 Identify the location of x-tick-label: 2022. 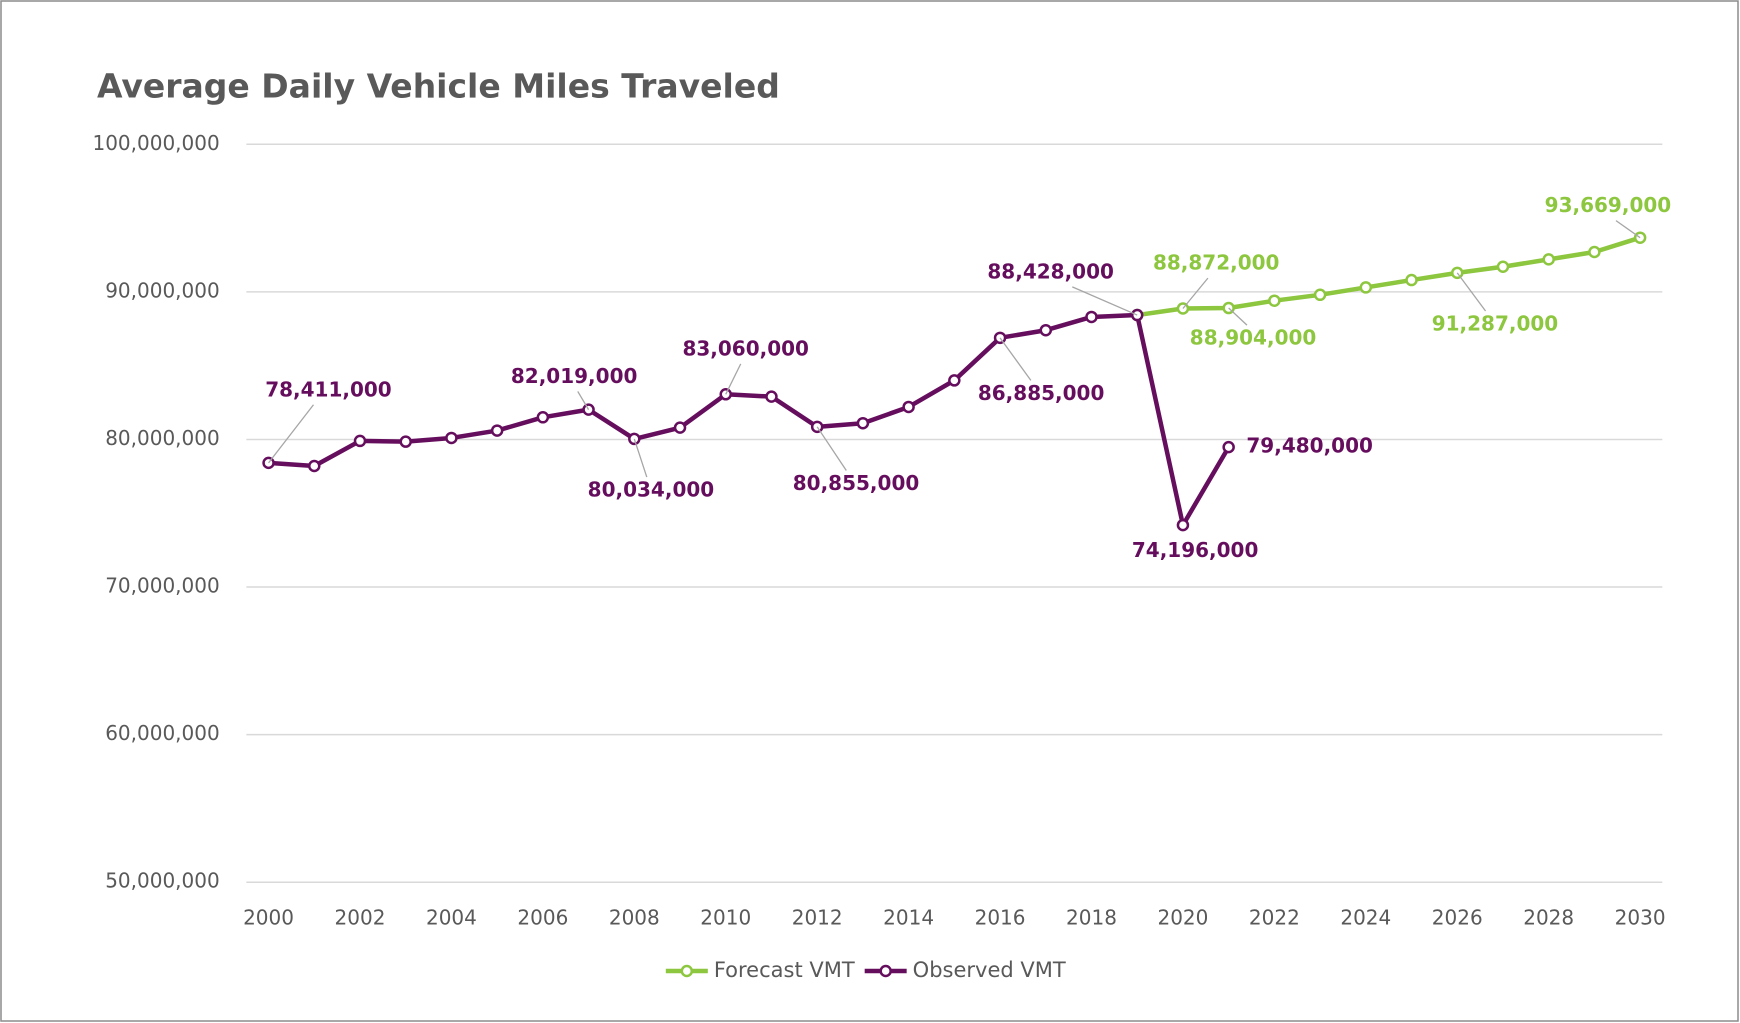
(1274, 917).